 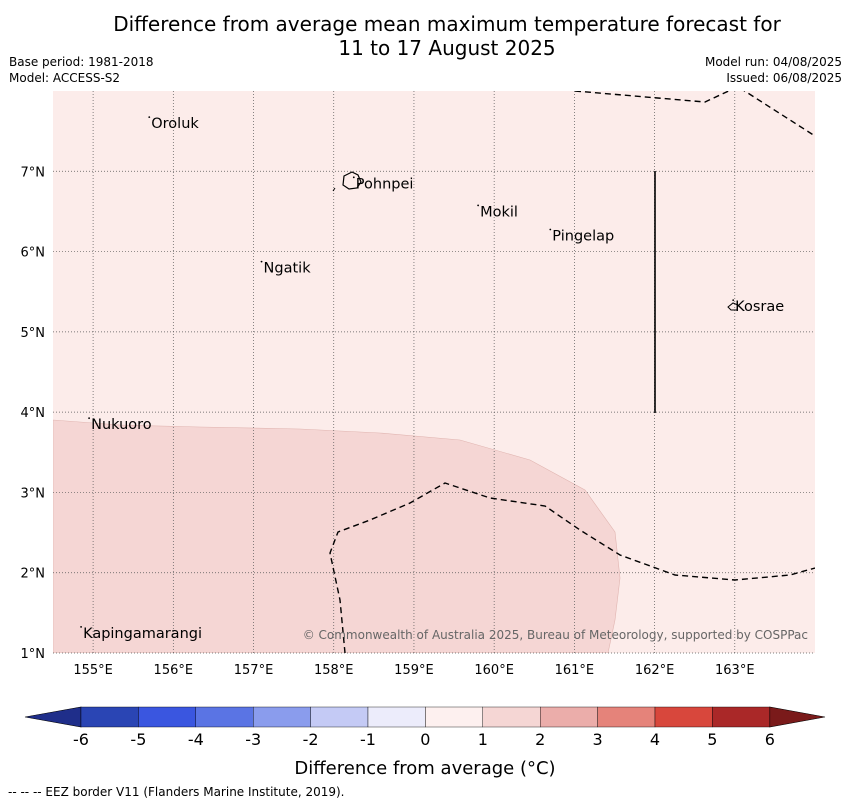 I want to click on lat-tick-label: 4°N, so click(x=33, y=413).